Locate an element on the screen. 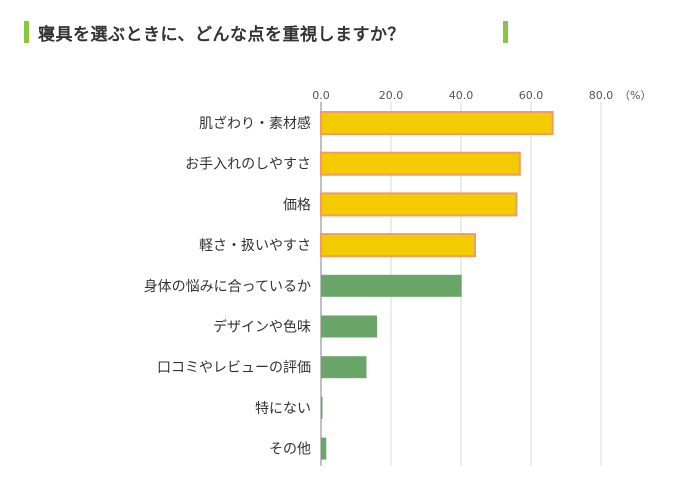 The height and width of the screenshot is (486, 680). category-label: 肌ざわり・素材感 is located at coordinates (255, 123).